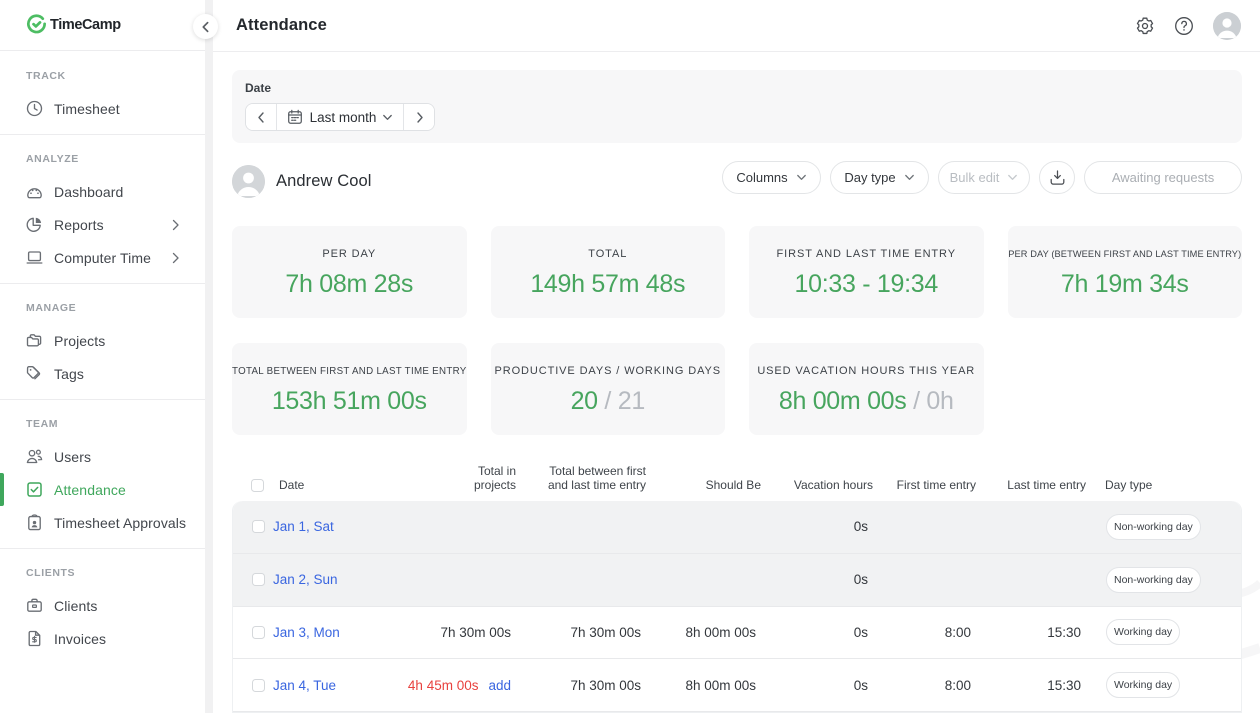  I want to click on cell-day-type: Working day, so click(1169, 685).